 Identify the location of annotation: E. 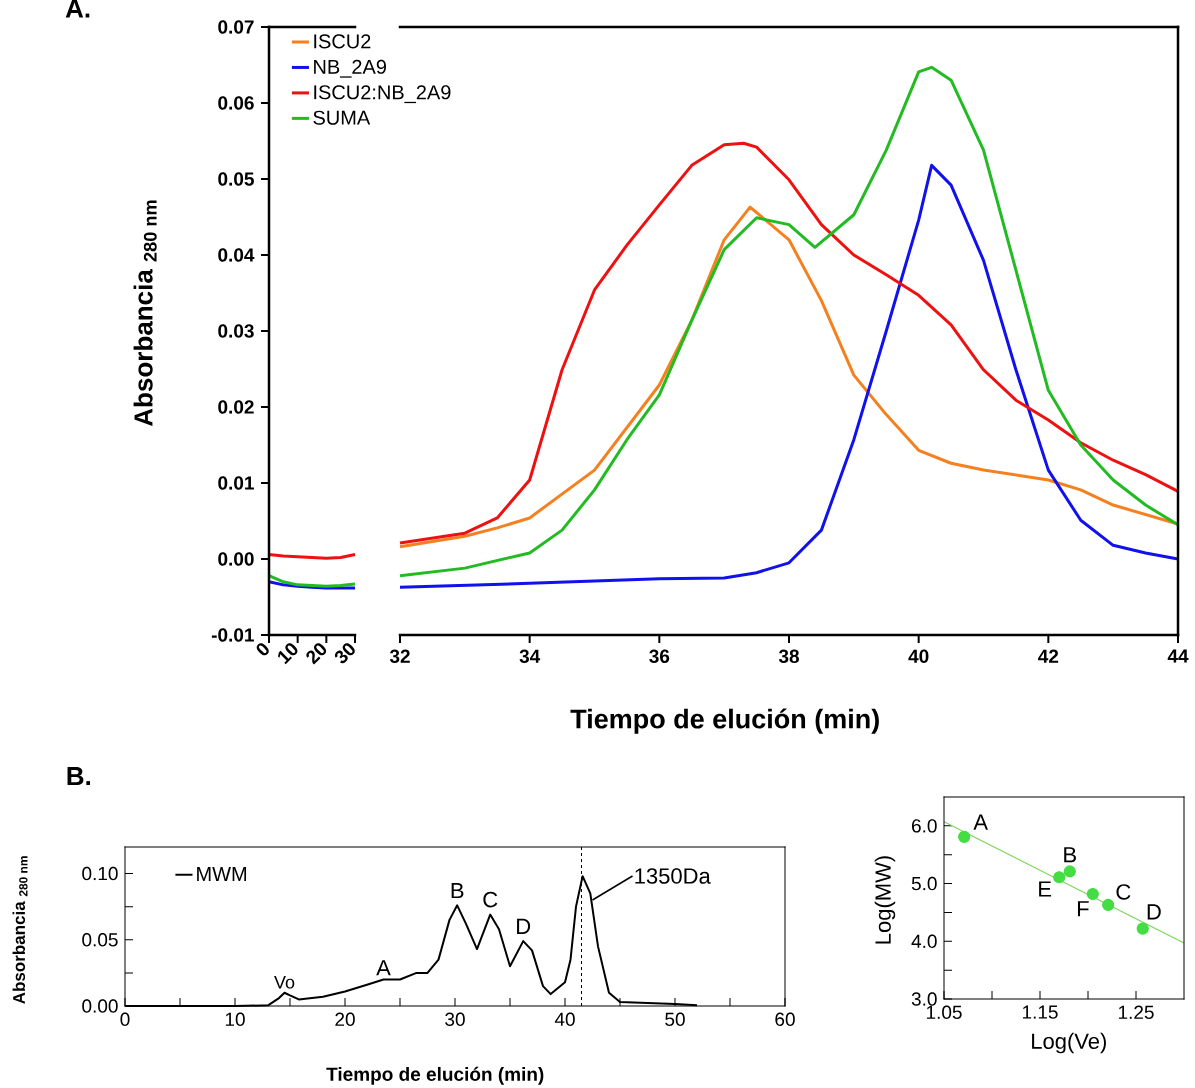
(1045, 889).